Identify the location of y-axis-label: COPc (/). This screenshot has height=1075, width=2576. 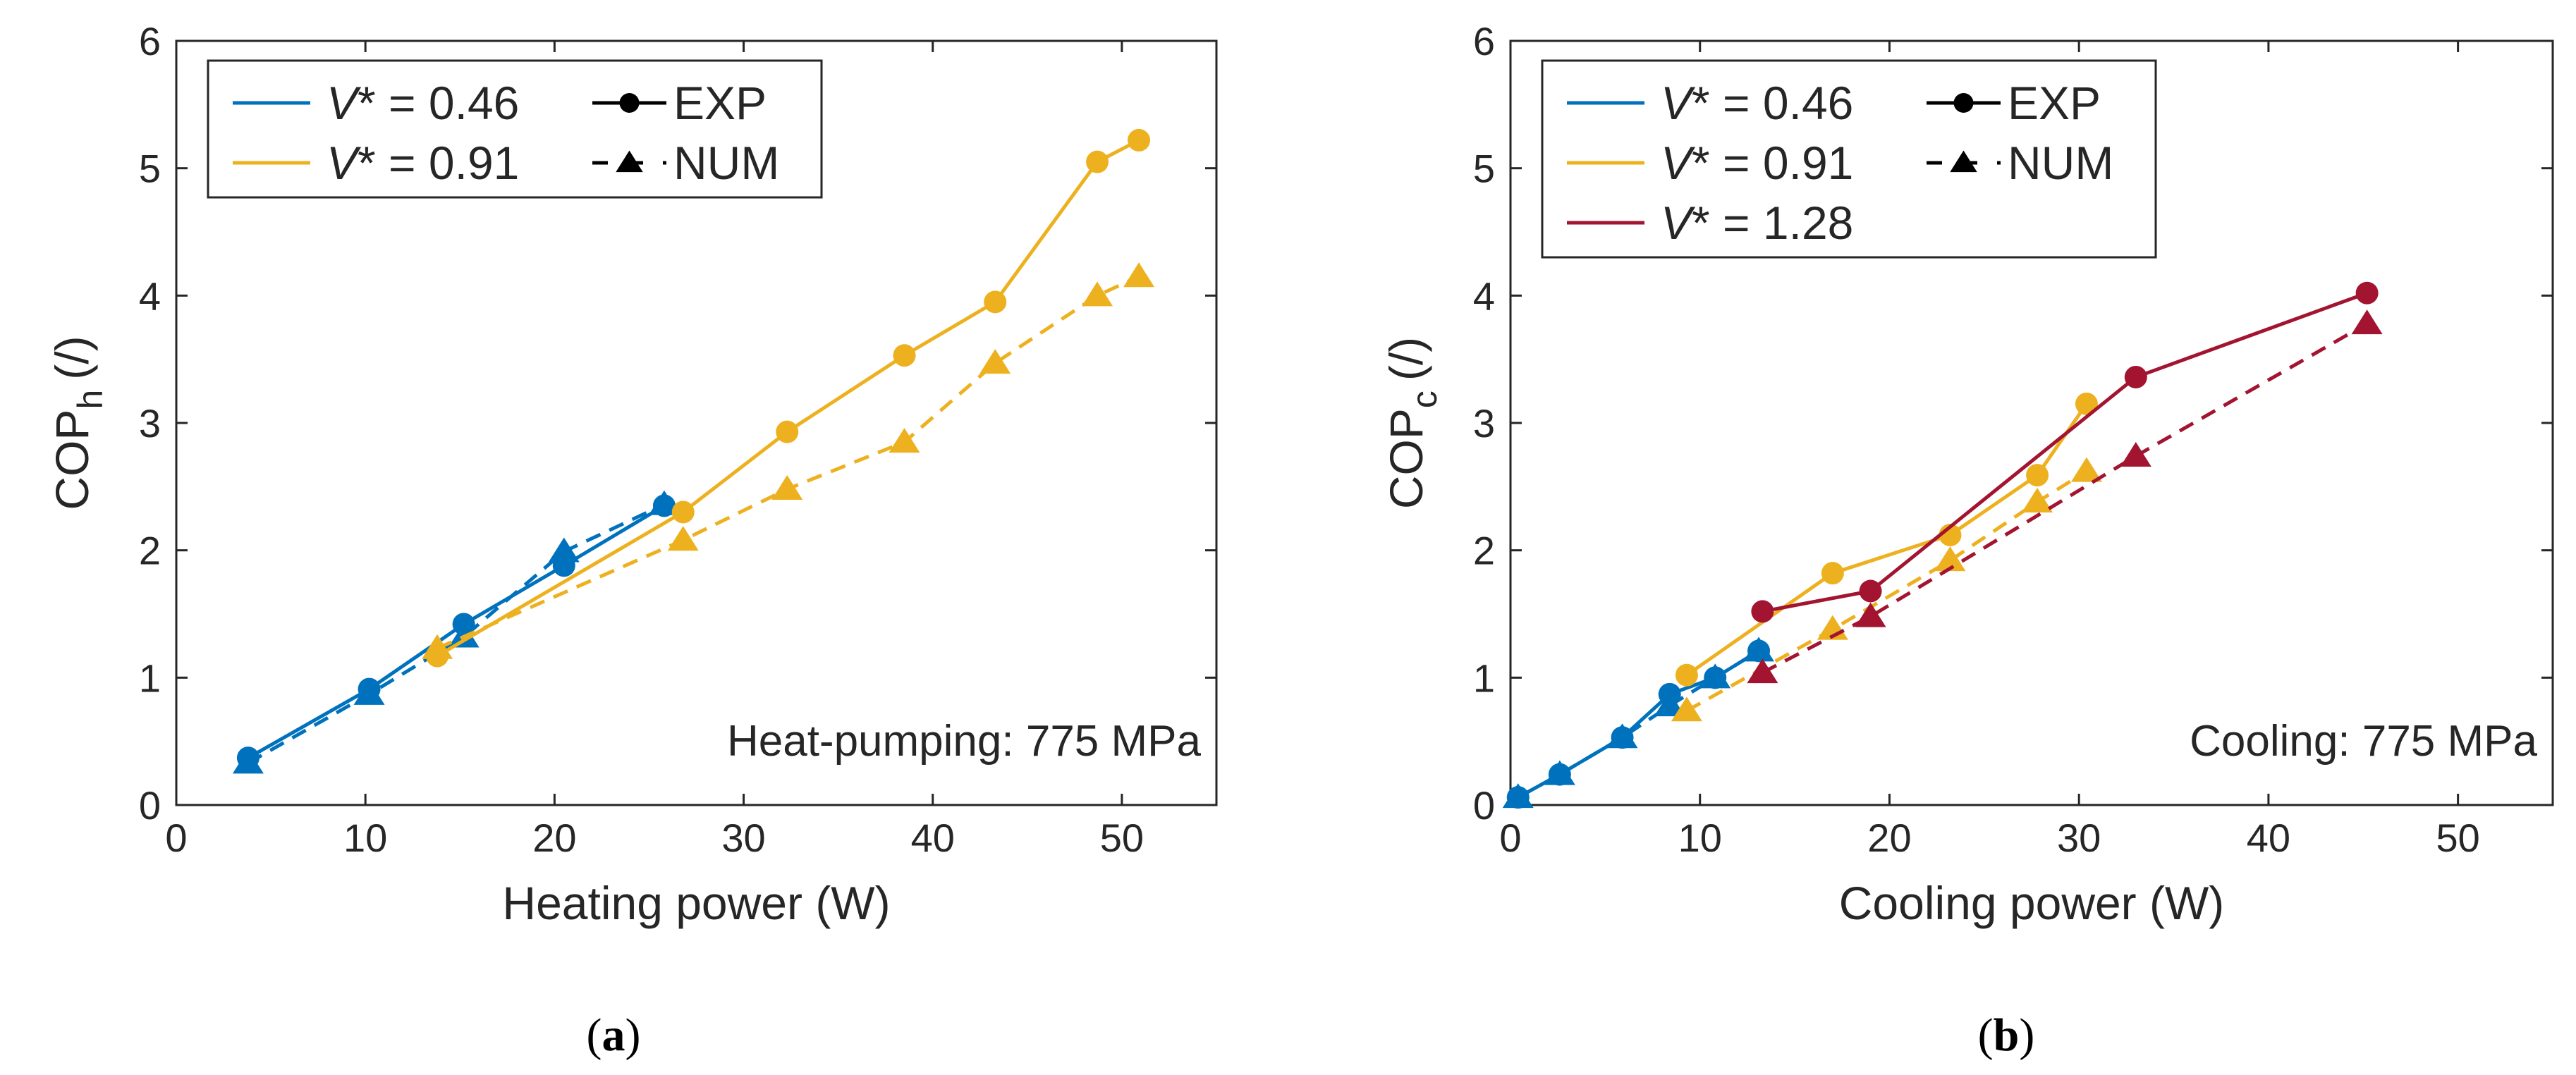
(1412, 423).